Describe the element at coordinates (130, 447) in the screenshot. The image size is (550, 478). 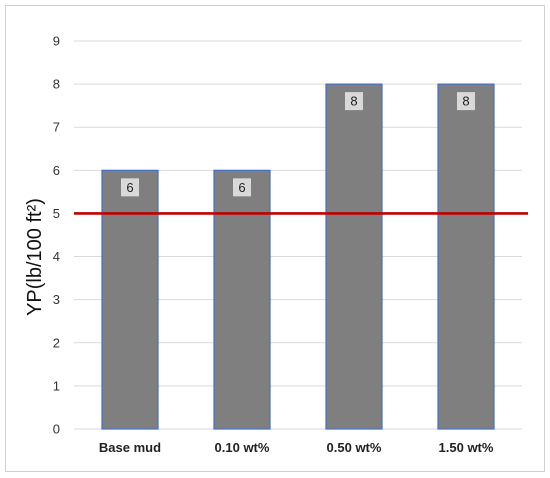
I see `x-category-label: Base mud` at that location.